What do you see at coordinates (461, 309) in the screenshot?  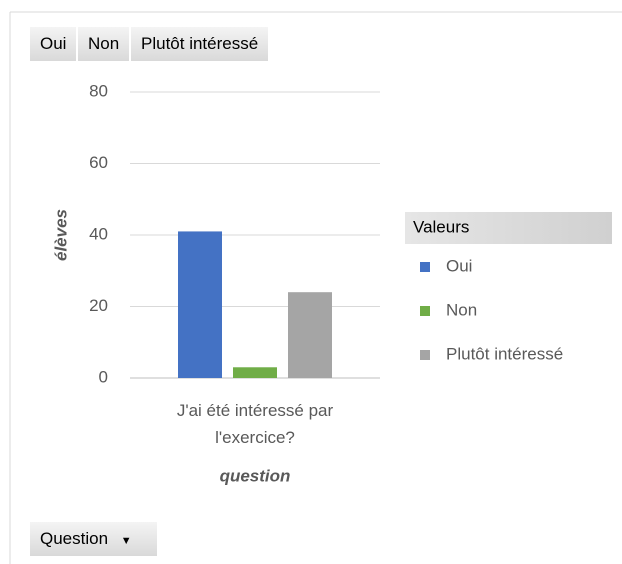 I see `legend-label: Non` at bounding box center [461, 309].